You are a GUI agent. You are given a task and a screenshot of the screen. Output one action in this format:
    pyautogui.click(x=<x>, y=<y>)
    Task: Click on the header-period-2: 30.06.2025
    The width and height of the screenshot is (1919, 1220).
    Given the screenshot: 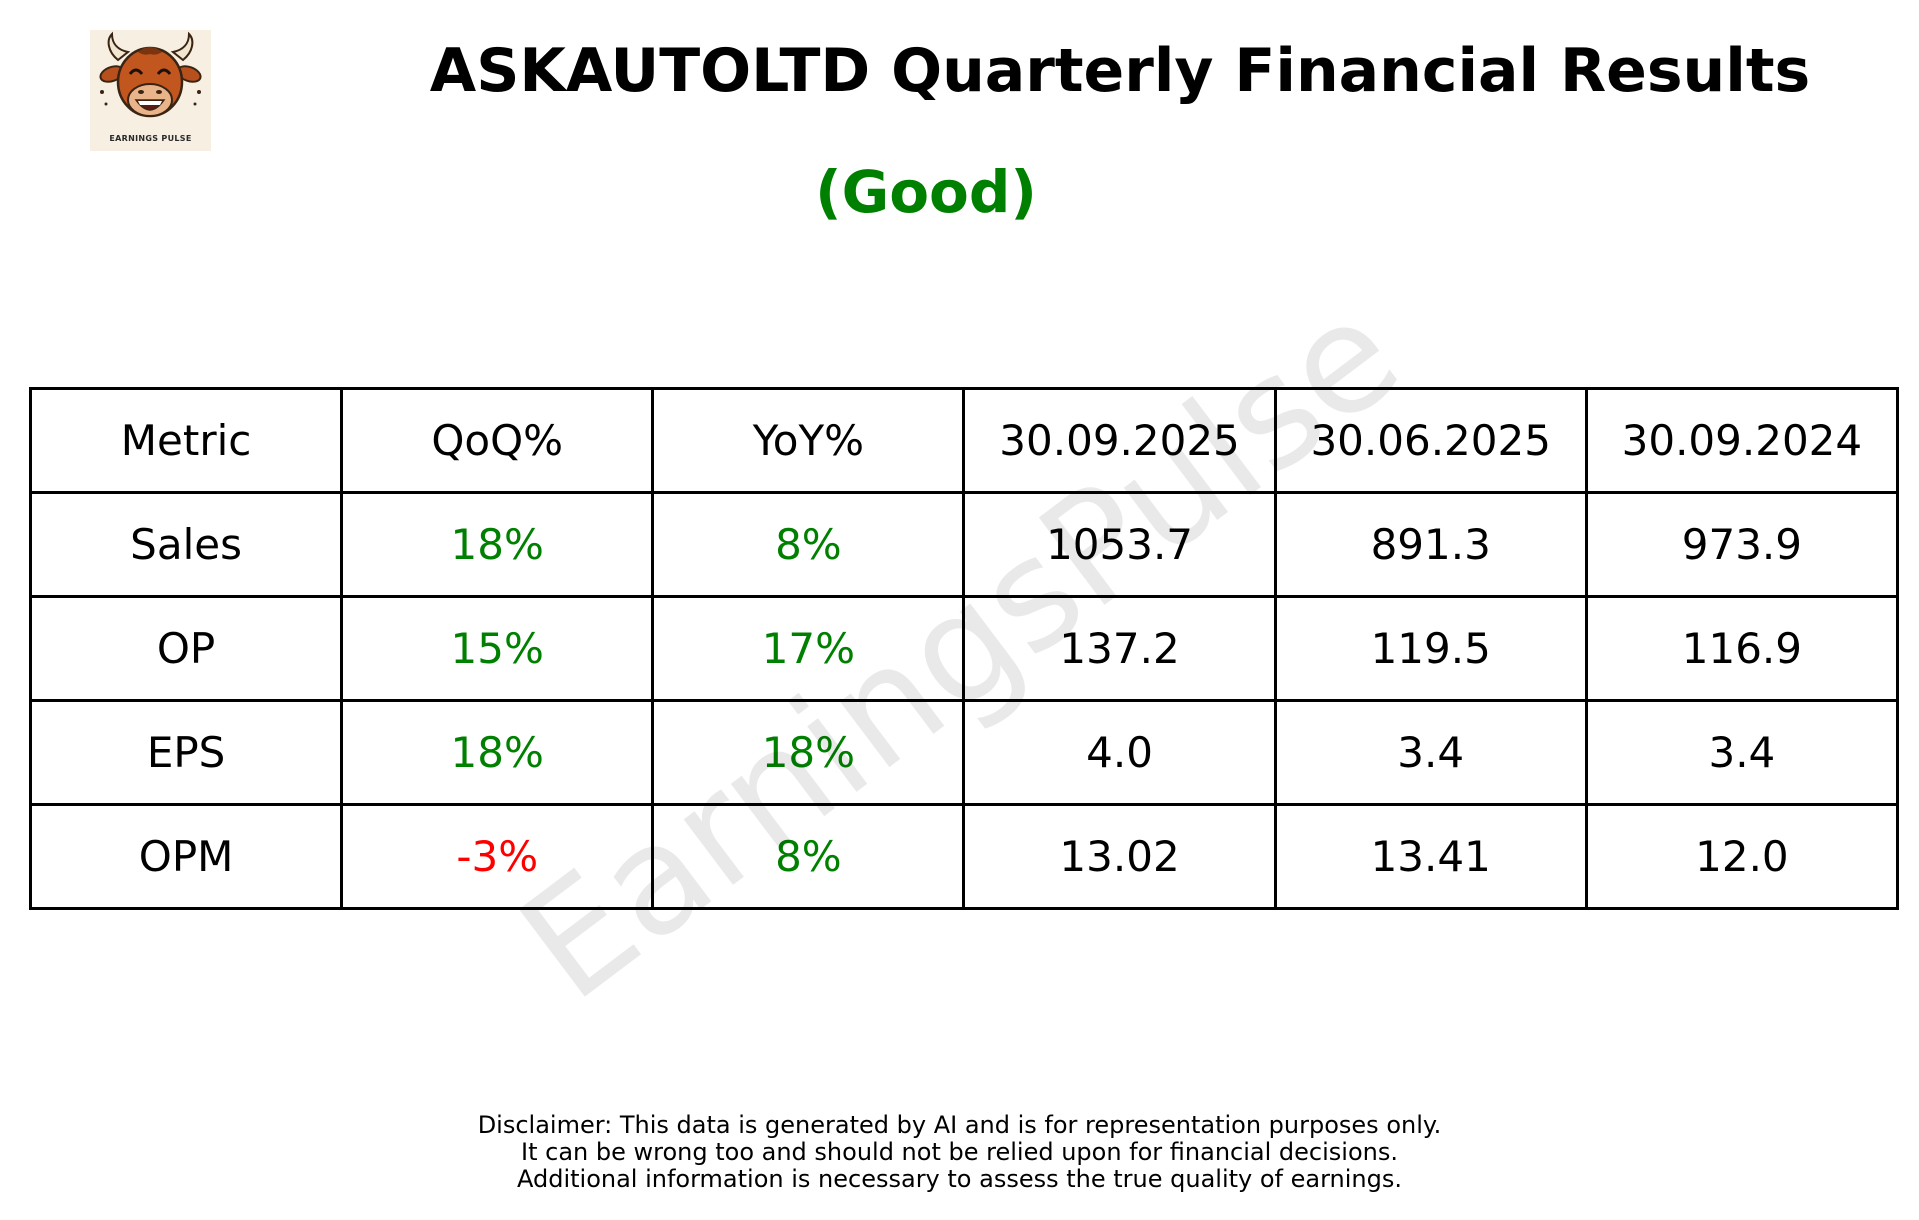 What is the action you would take?
    pyautogui.click(x=1430, y=440)
    